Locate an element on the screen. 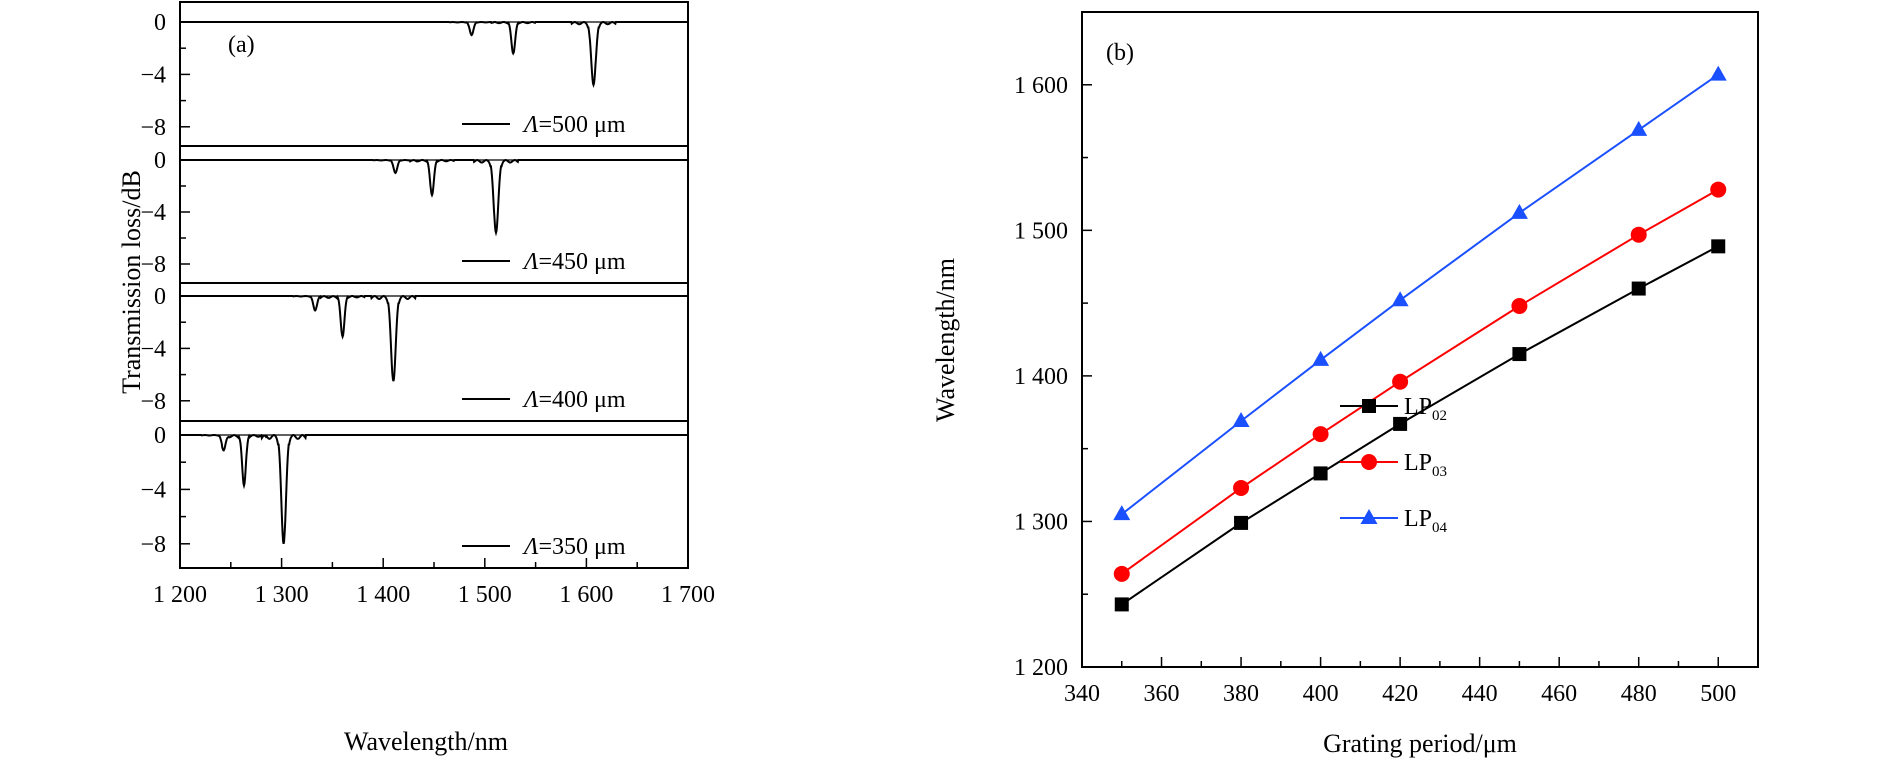  x-tick-label: 360 is located at coordinates (1162, 694).